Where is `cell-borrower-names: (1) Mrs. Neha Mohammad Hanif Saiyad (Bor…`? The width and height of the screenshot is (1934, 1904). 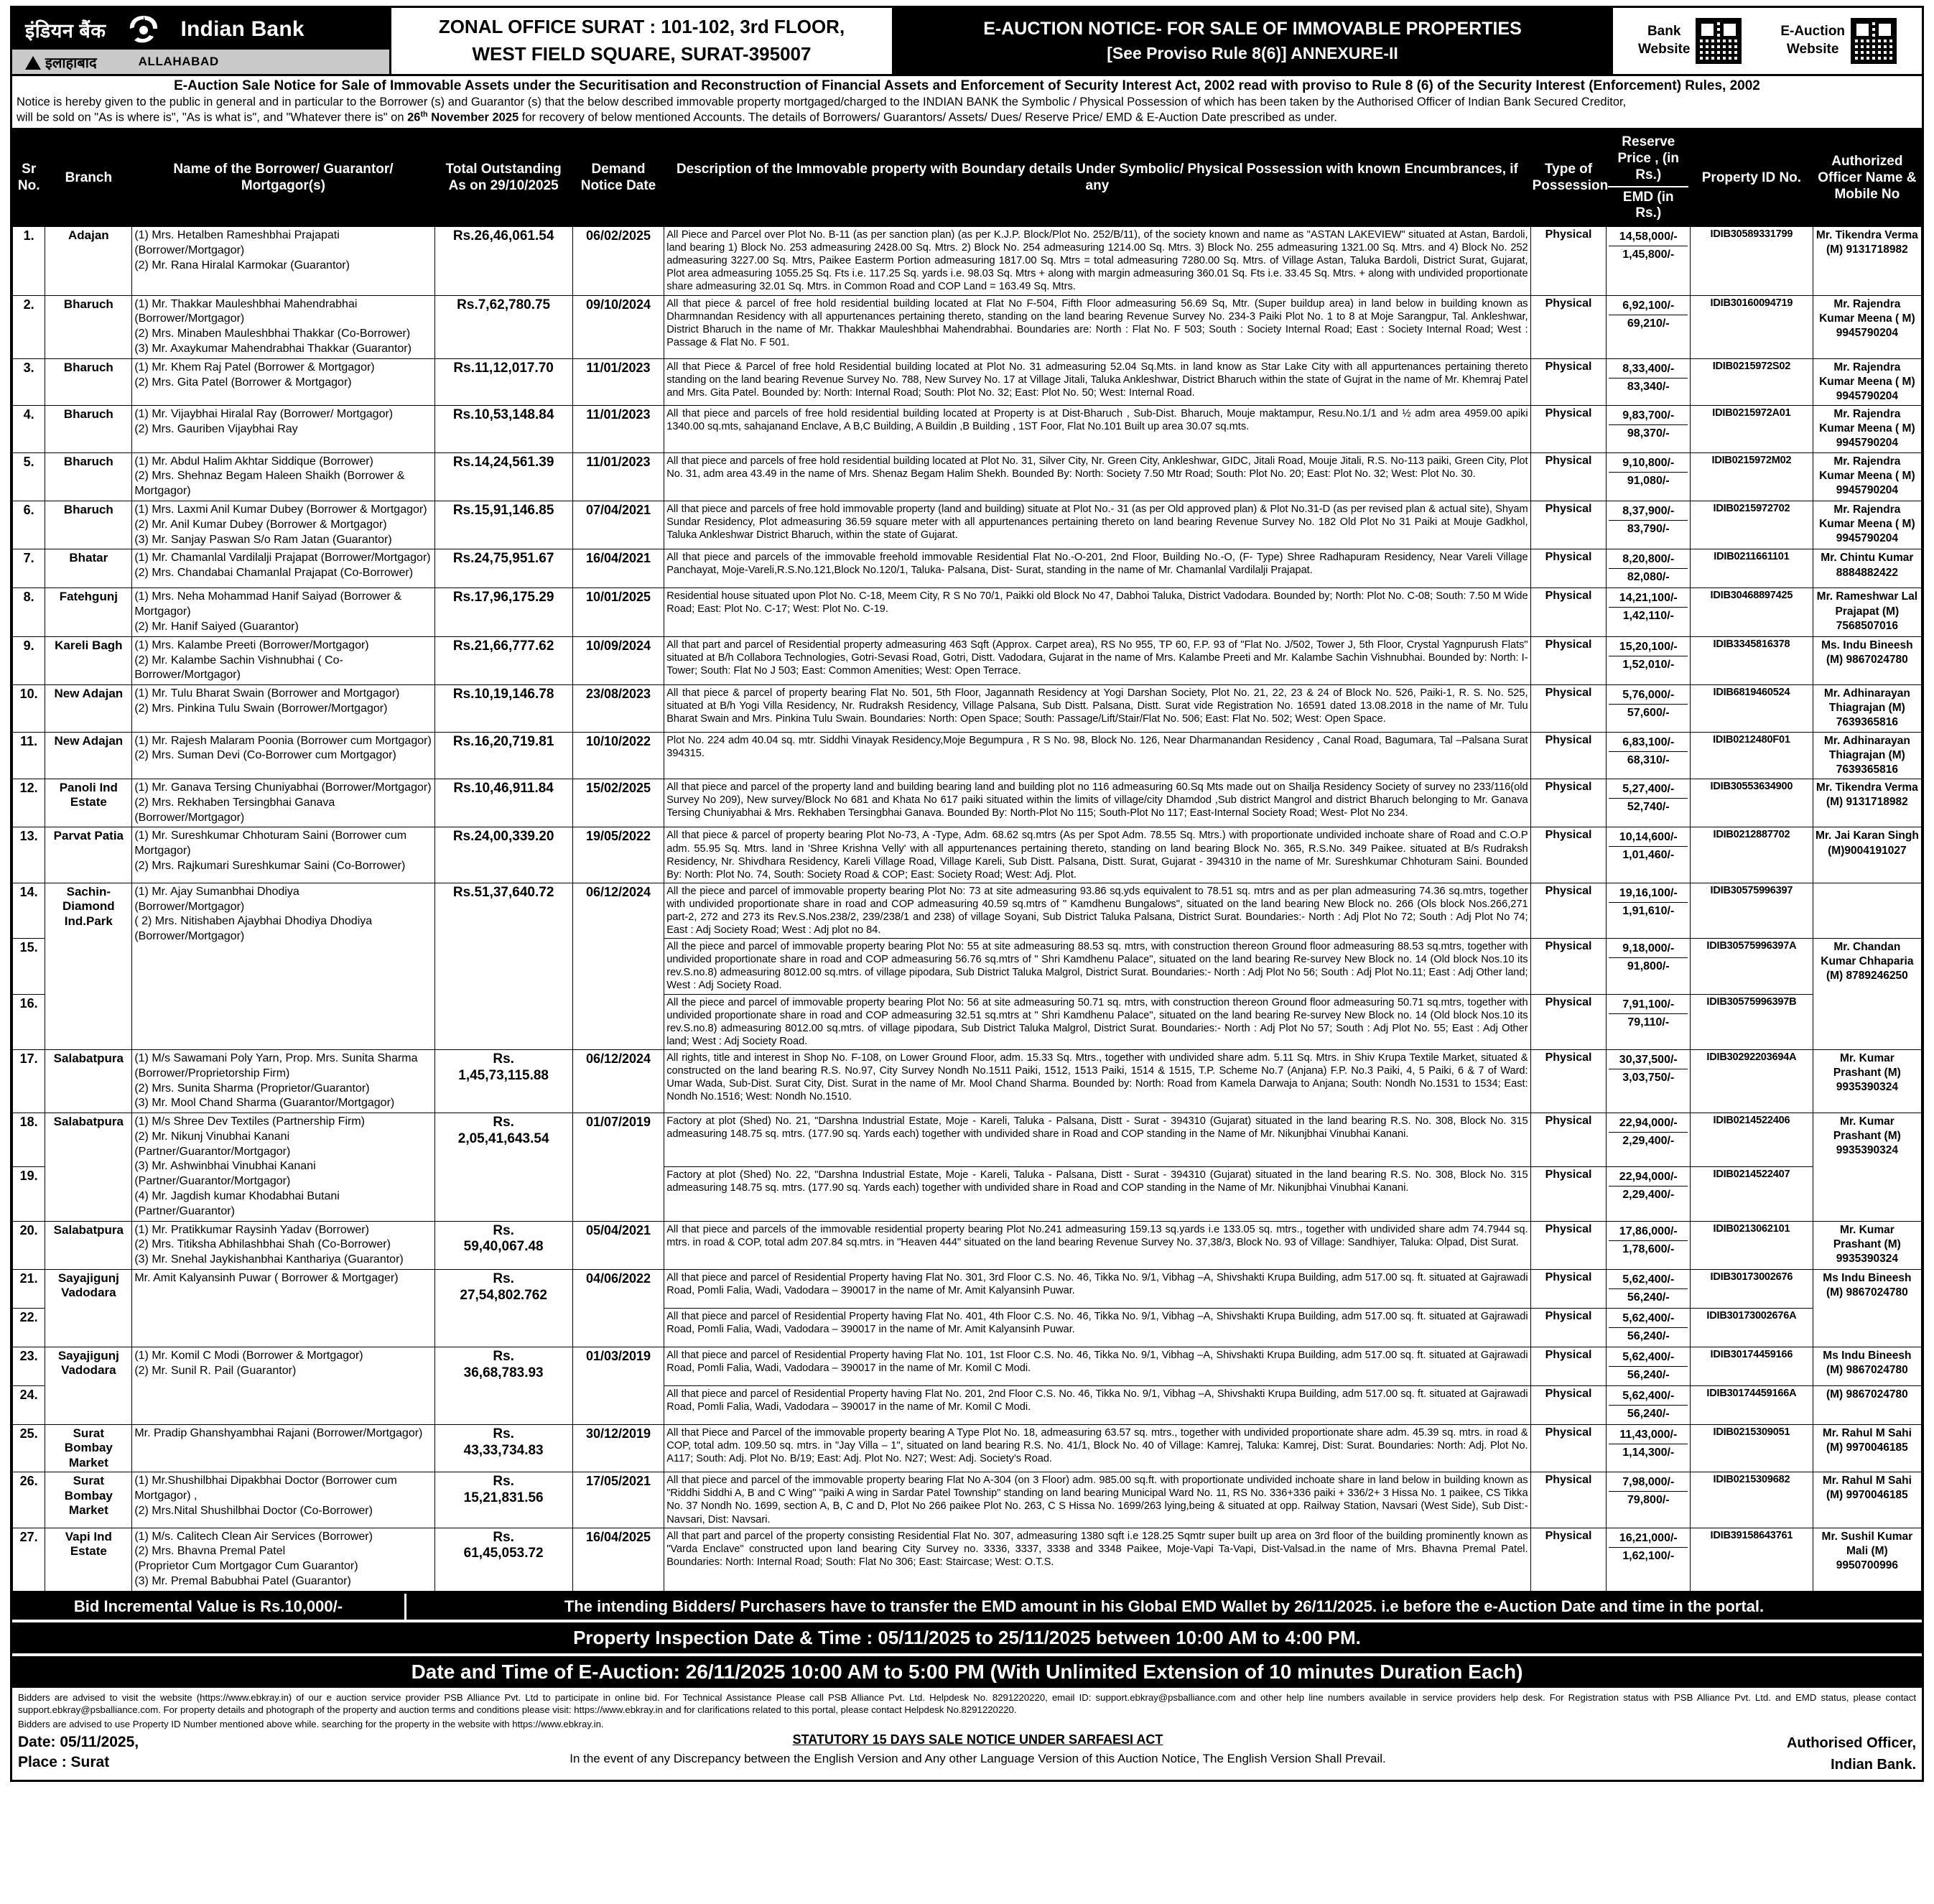 cell-borrower-names: (1) Mrs. Neha Mohammad Hanif Saiyad (Bor… is located at coordinates (283, 612).